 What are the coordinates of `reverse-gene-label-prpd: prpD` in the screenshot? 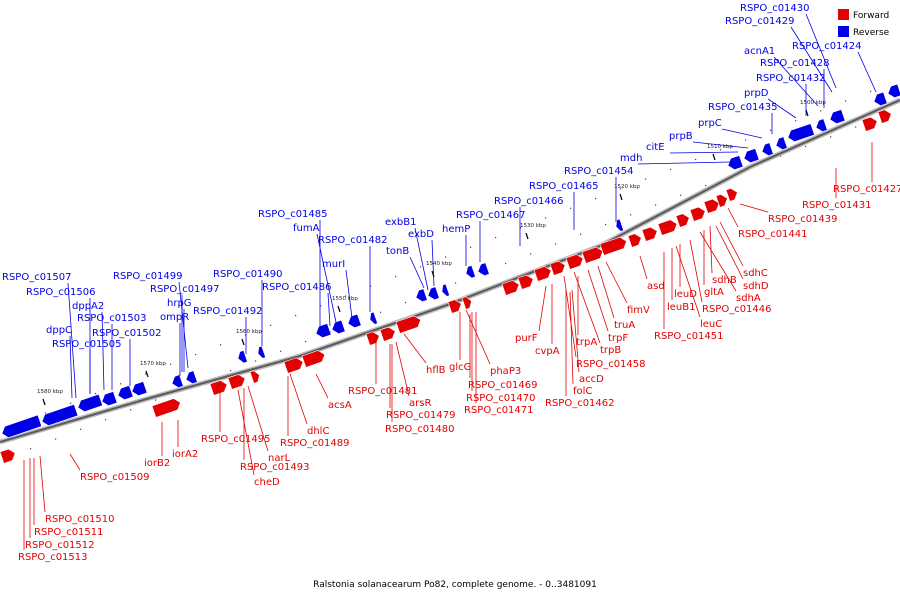 It's located at (756, 93).